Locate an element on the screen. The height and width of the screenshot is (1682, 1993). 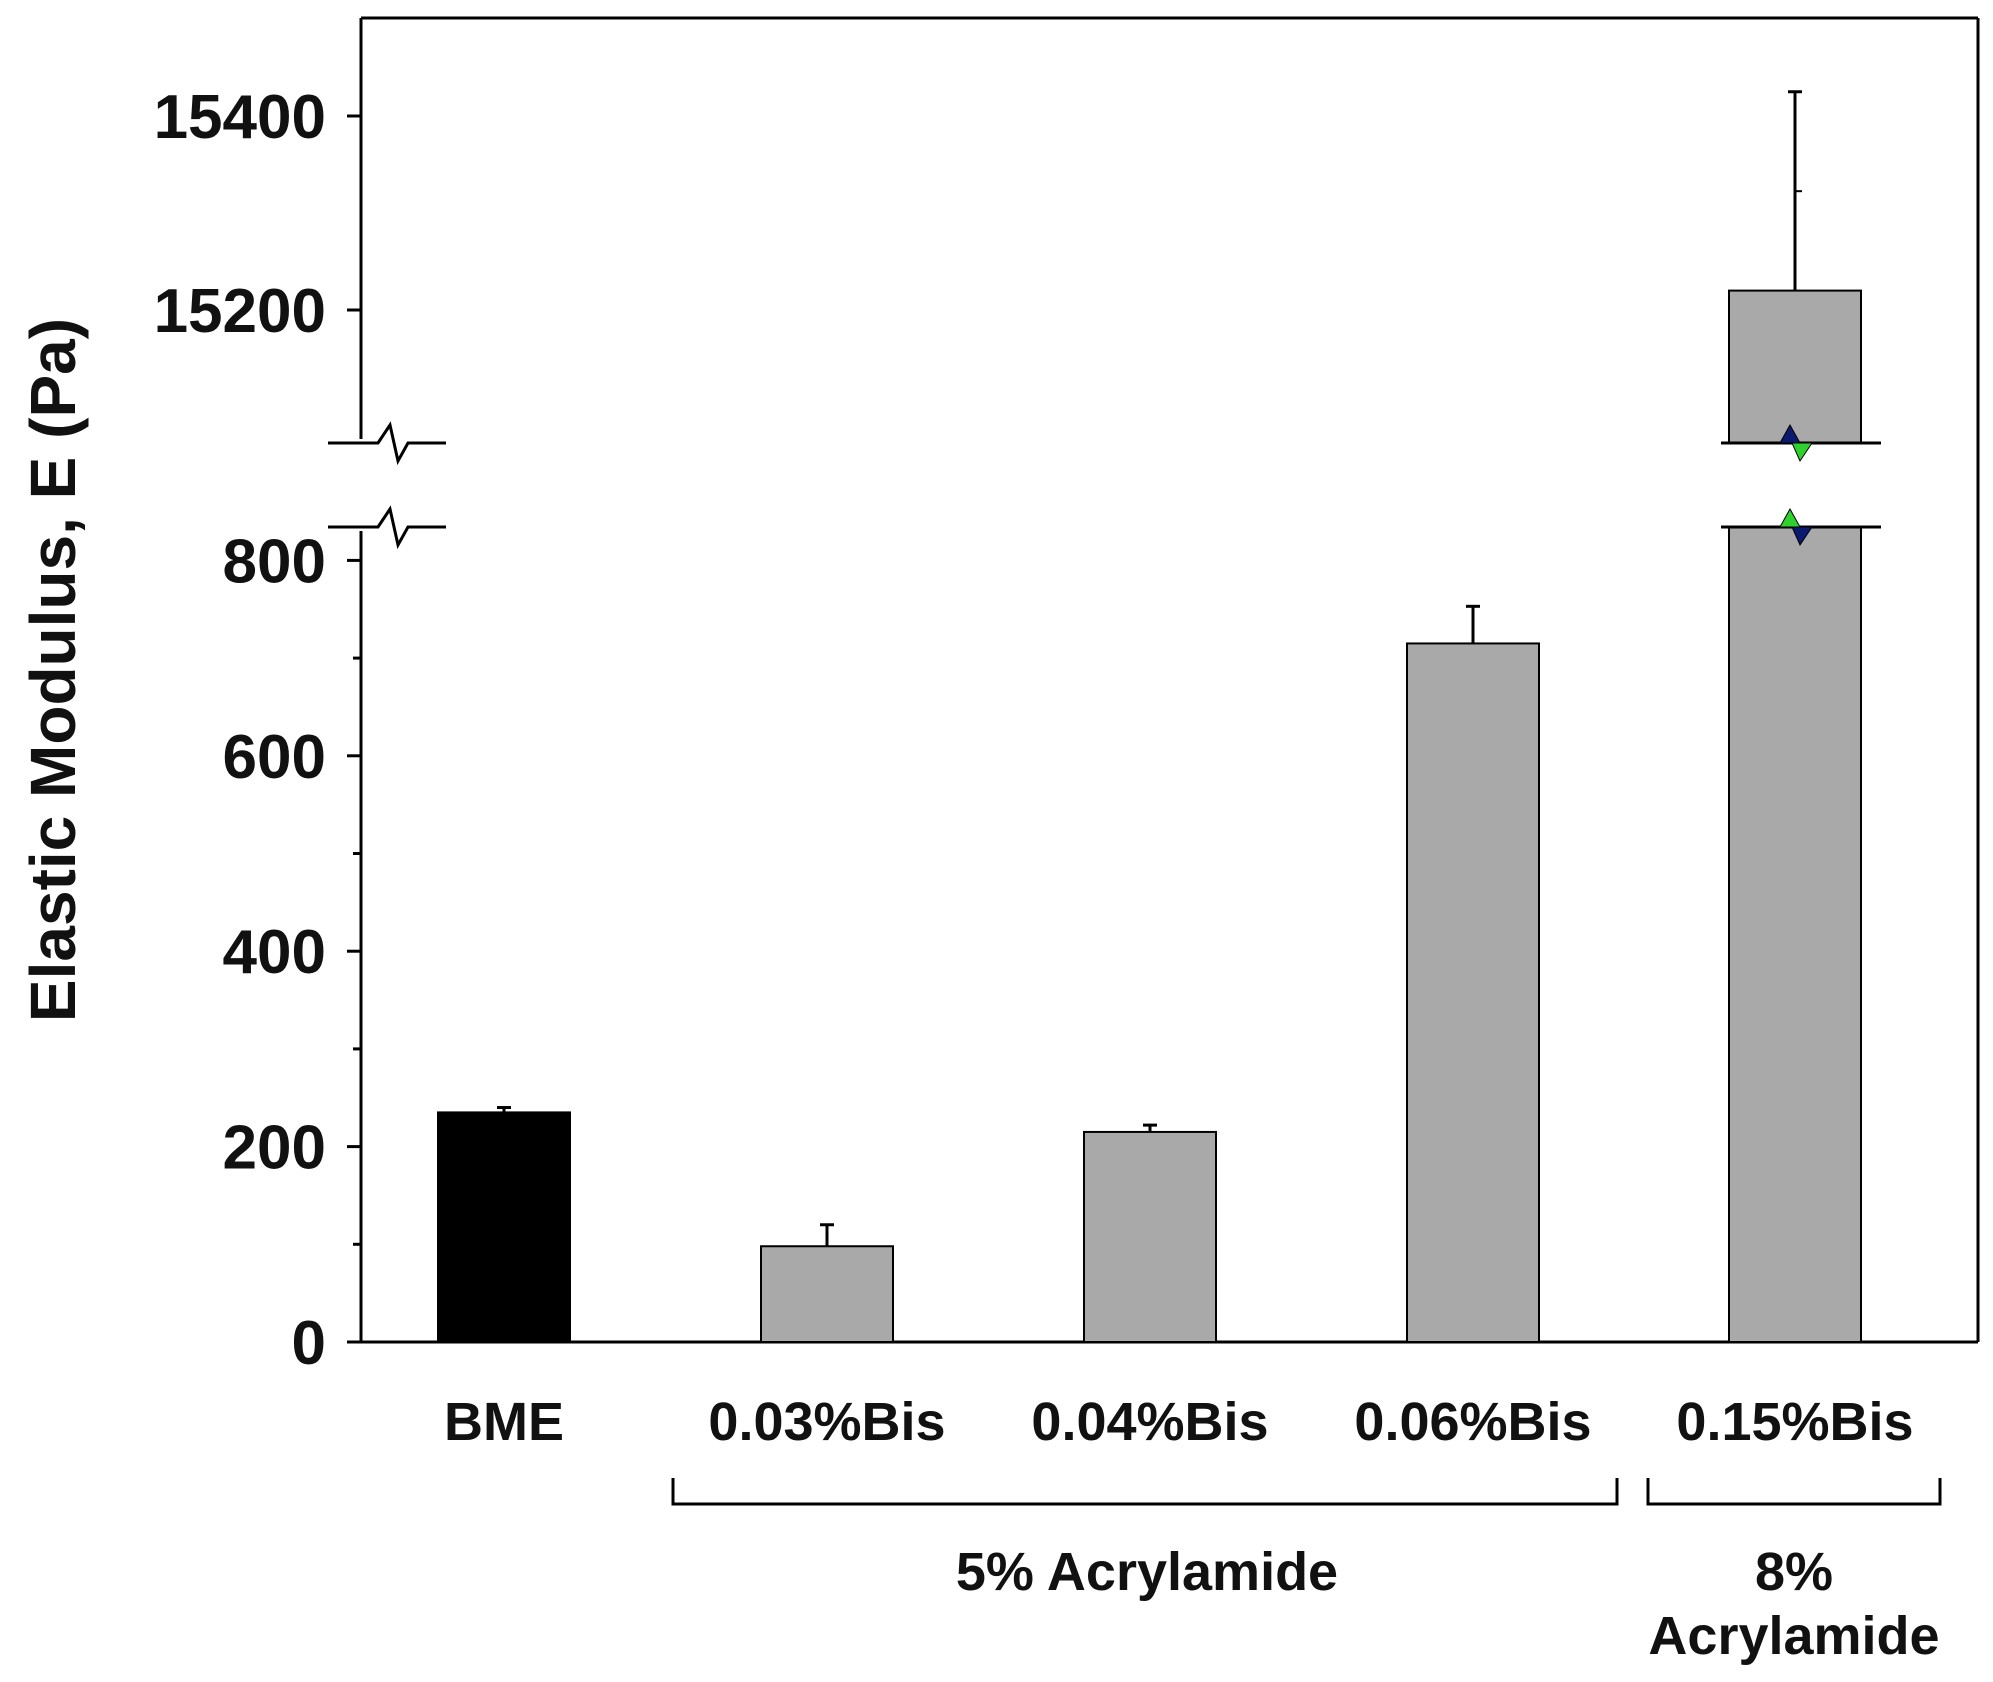
x-tick-labels: BME 0.03%Bis 0.04%Bis 0.06%Bis 0.15%Bis is located at coordinates (1179, 1422).